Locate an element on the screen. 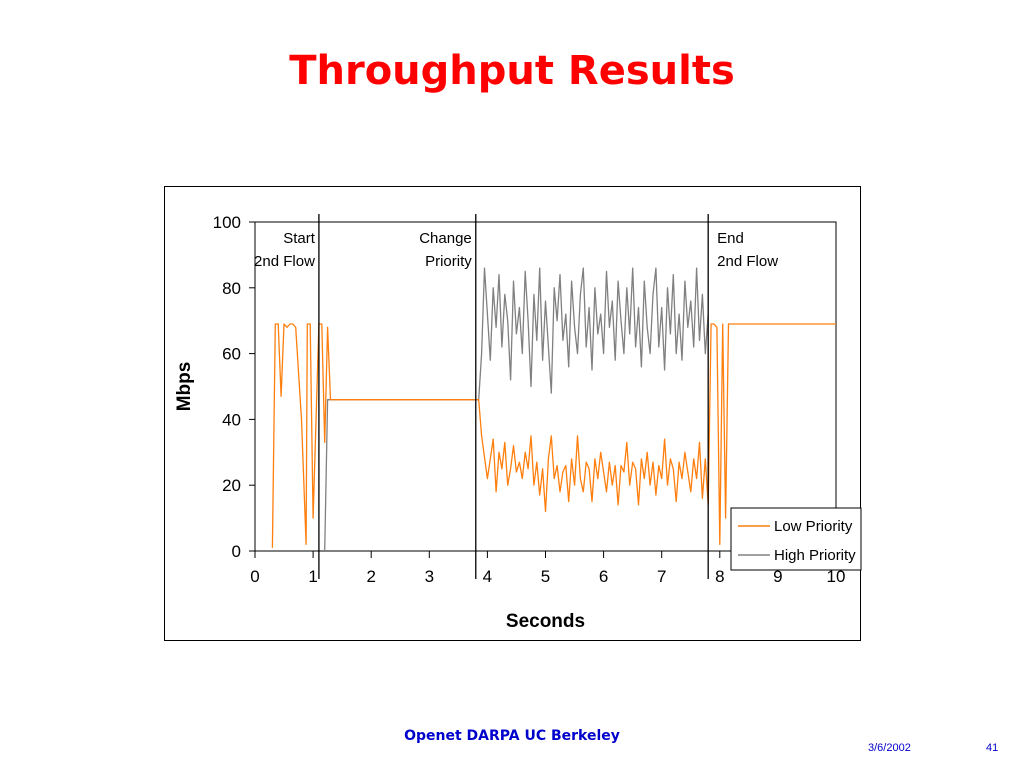 The height and width of the screenshot is (768, 1024). legend-entry: Low Priority is located at coordinates (813, 526).